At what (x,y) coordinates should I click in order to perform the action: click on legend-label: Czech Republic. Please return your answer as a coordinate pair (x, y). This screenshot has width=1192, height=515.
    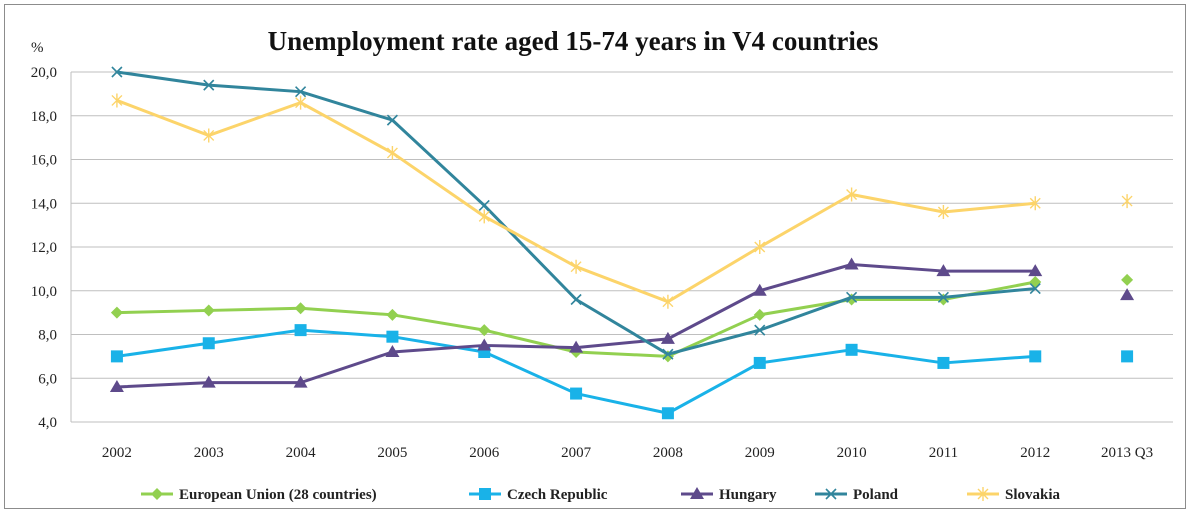
    Looking at the image, I should click on (557, 495).